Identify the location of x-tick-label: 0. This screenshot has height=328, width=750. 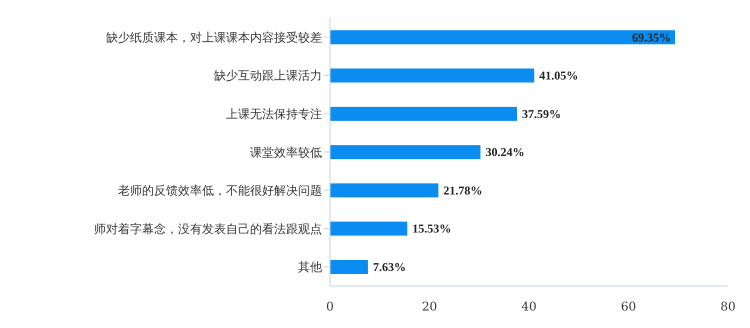
(330, 307).